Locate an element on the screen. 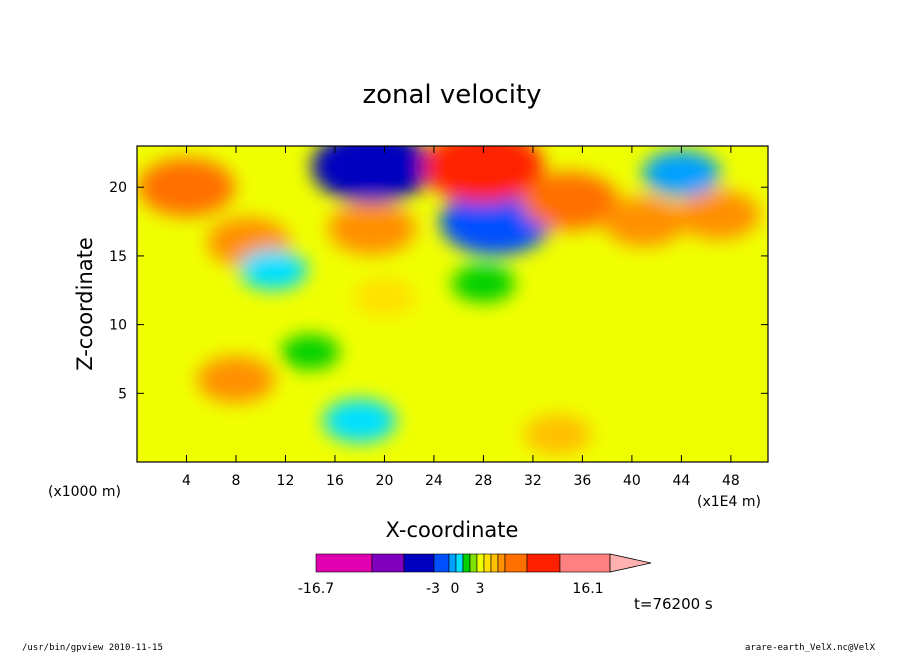  colorbar-label: 0 is located at coordinates (455, 589).